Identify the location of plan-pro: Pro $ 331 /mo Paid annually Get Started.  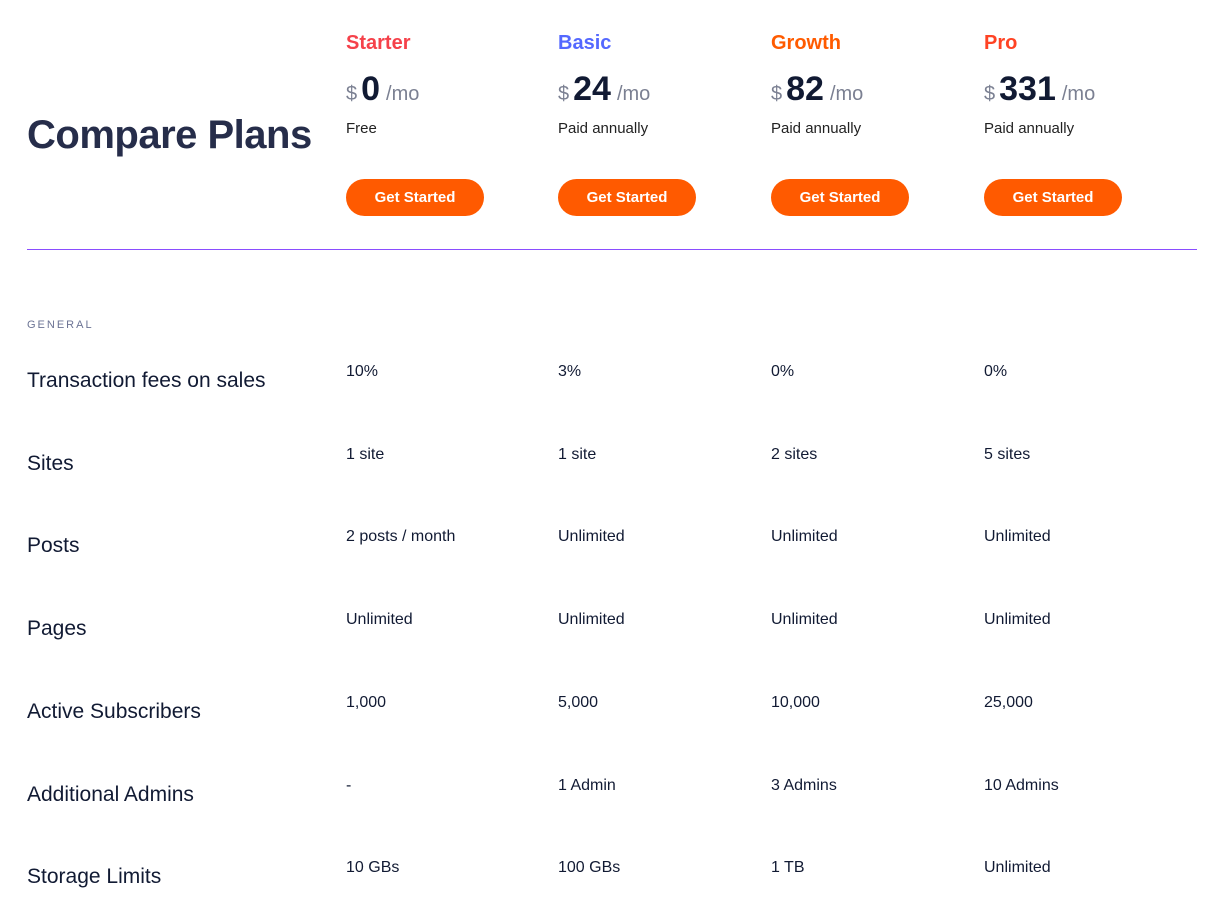
(1084, 124).